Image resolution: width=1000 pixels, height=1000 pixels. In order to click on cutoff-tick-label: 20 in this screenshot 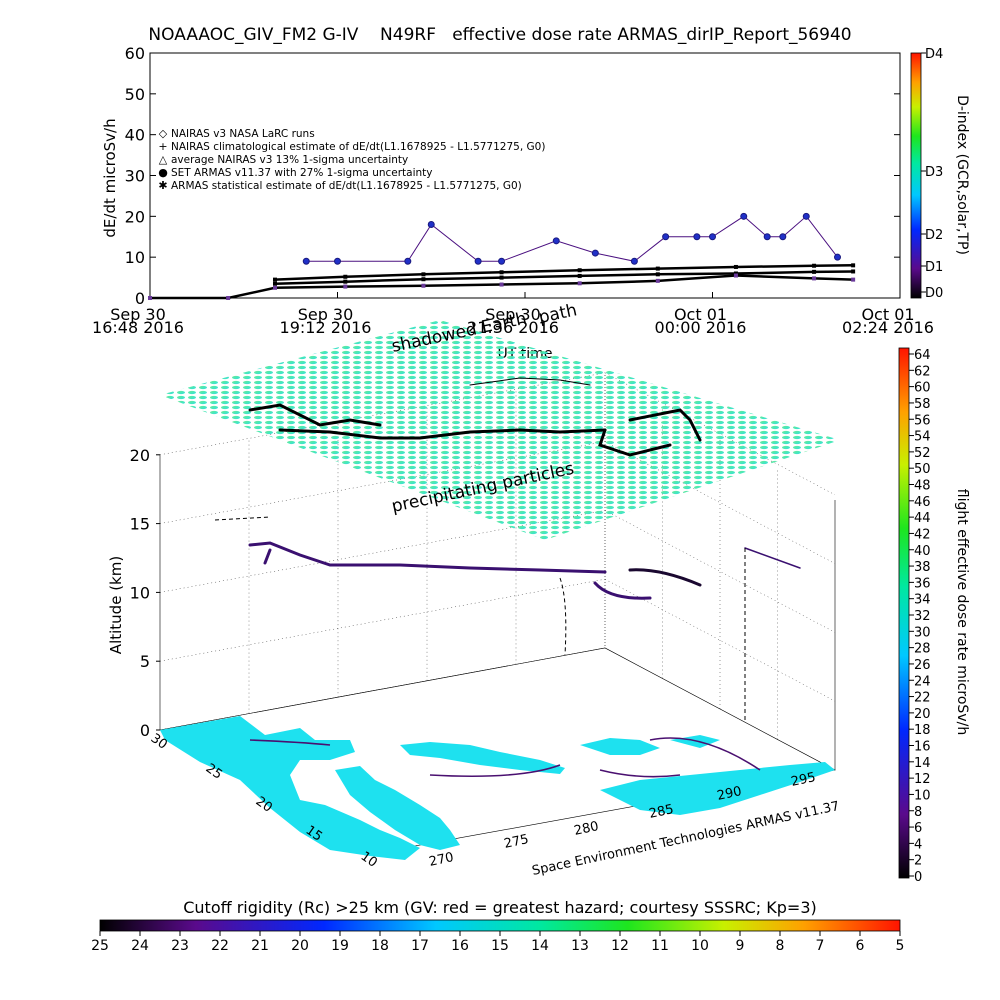, I will do `click(300, 946)`.